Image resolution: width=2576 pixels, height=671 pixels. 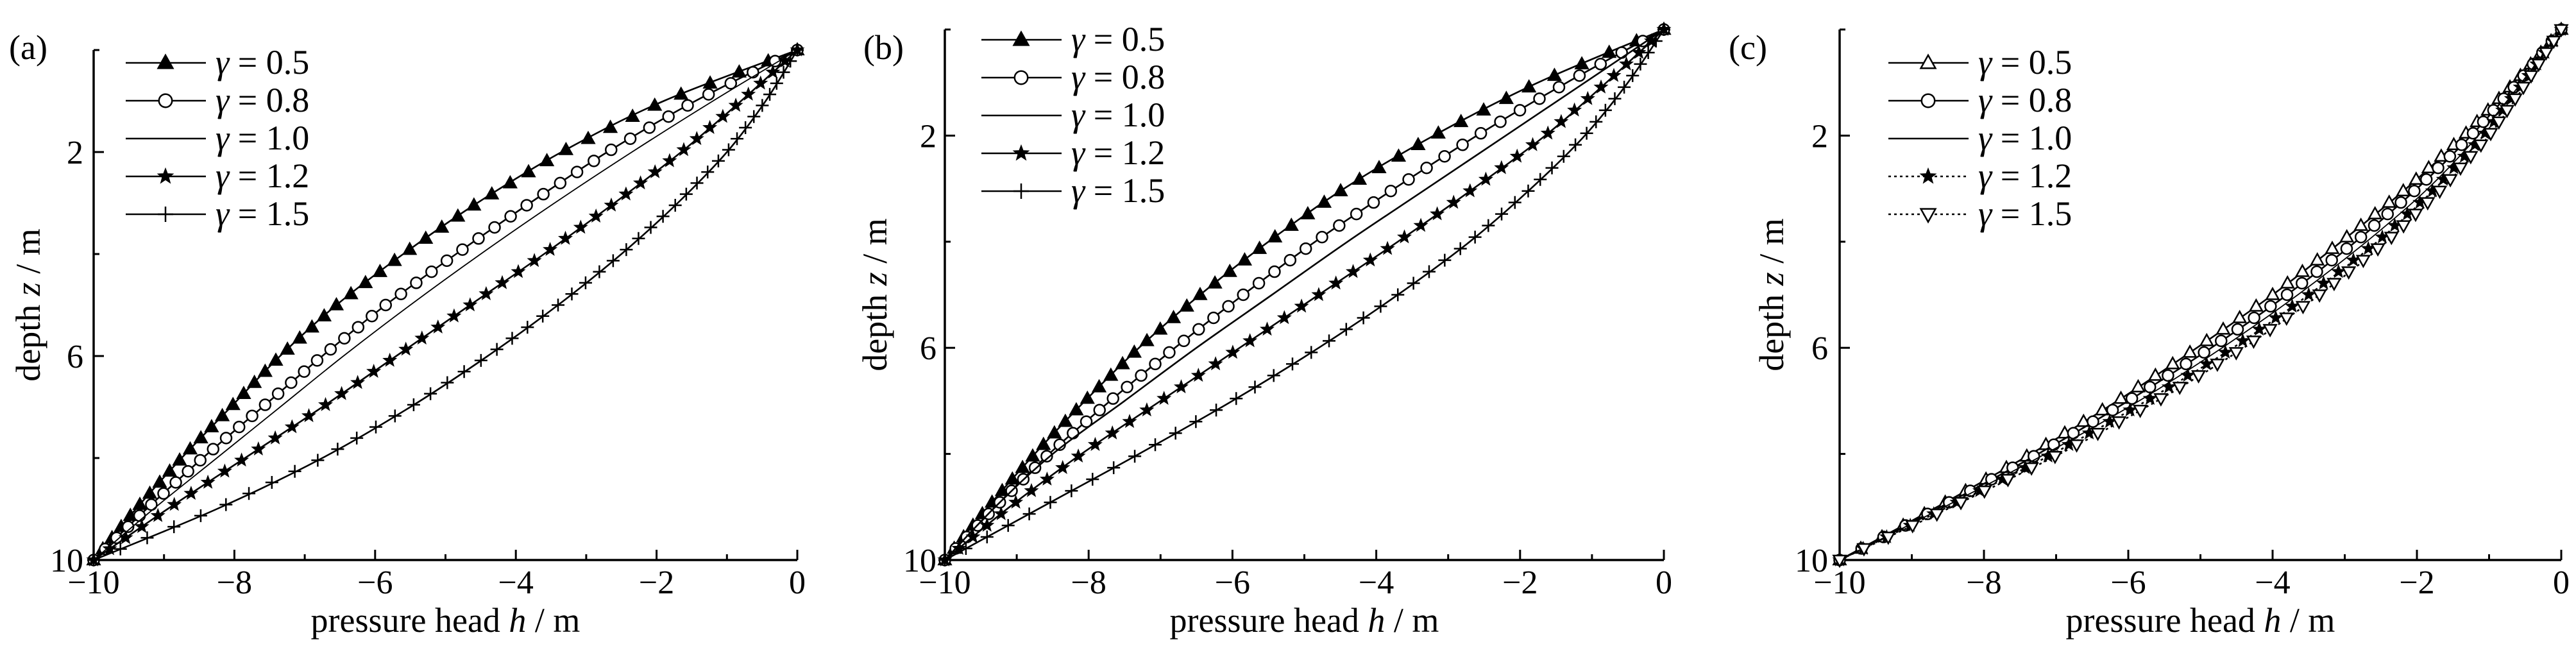 I want to click on x-tick-label: −10, so click(x=93, y=583).